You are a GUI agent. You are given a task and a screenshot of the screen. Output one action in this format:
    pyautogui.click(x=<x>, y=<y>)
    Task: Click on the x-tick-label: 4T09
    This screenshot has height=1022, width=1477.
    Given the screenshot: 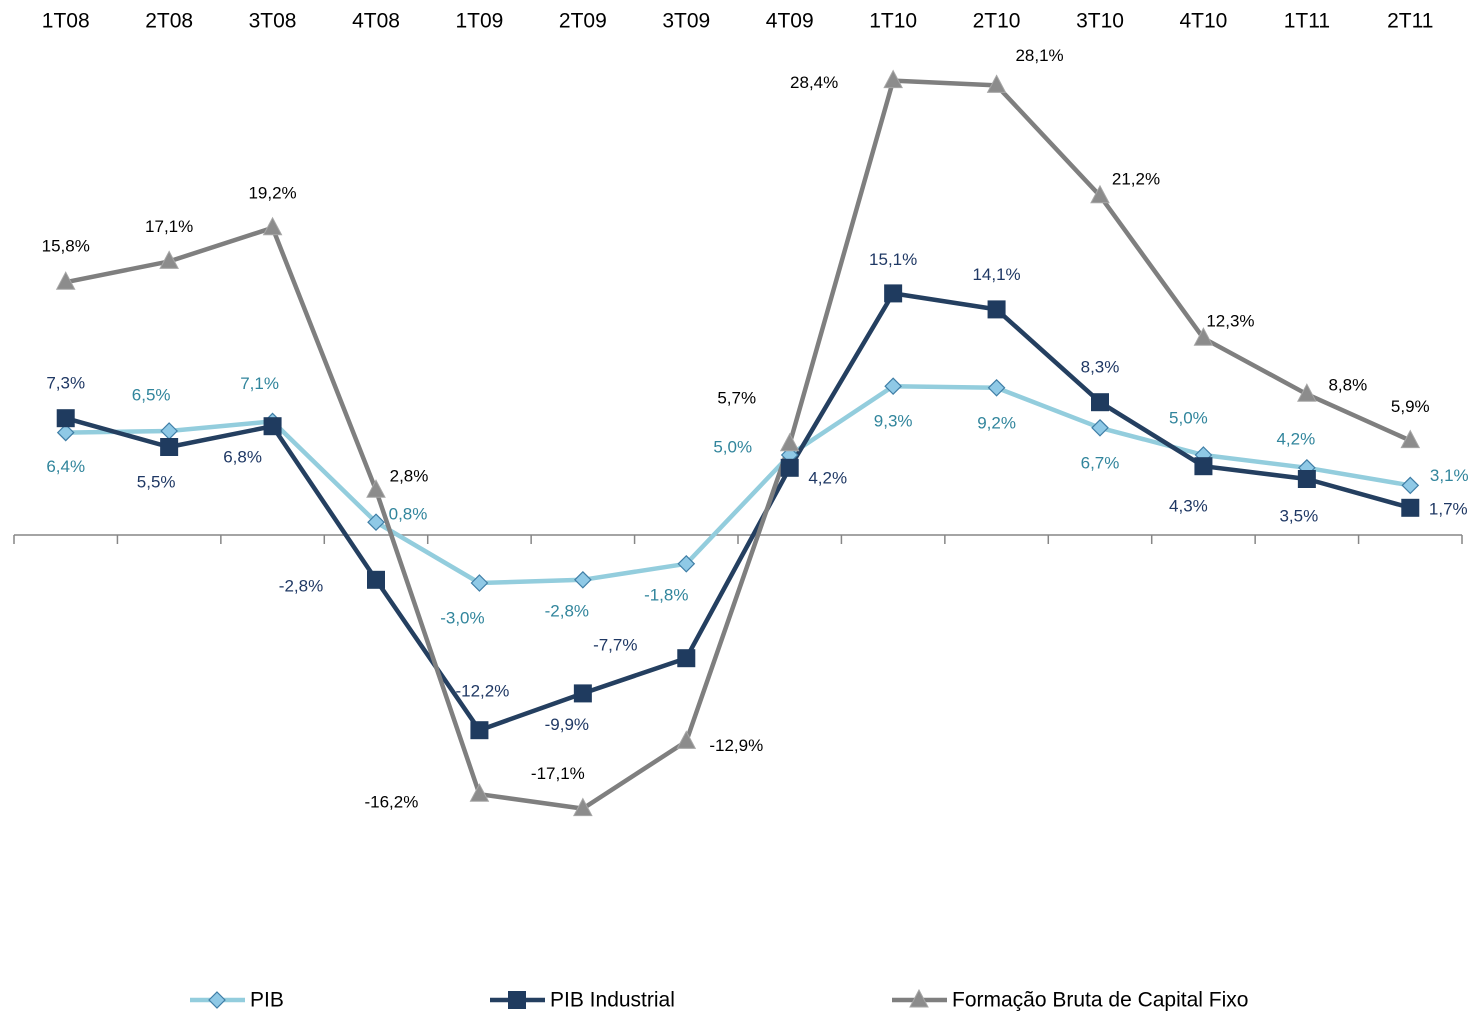 What is the action you would take?
    pyautogui.click(x=790, y=21)
    